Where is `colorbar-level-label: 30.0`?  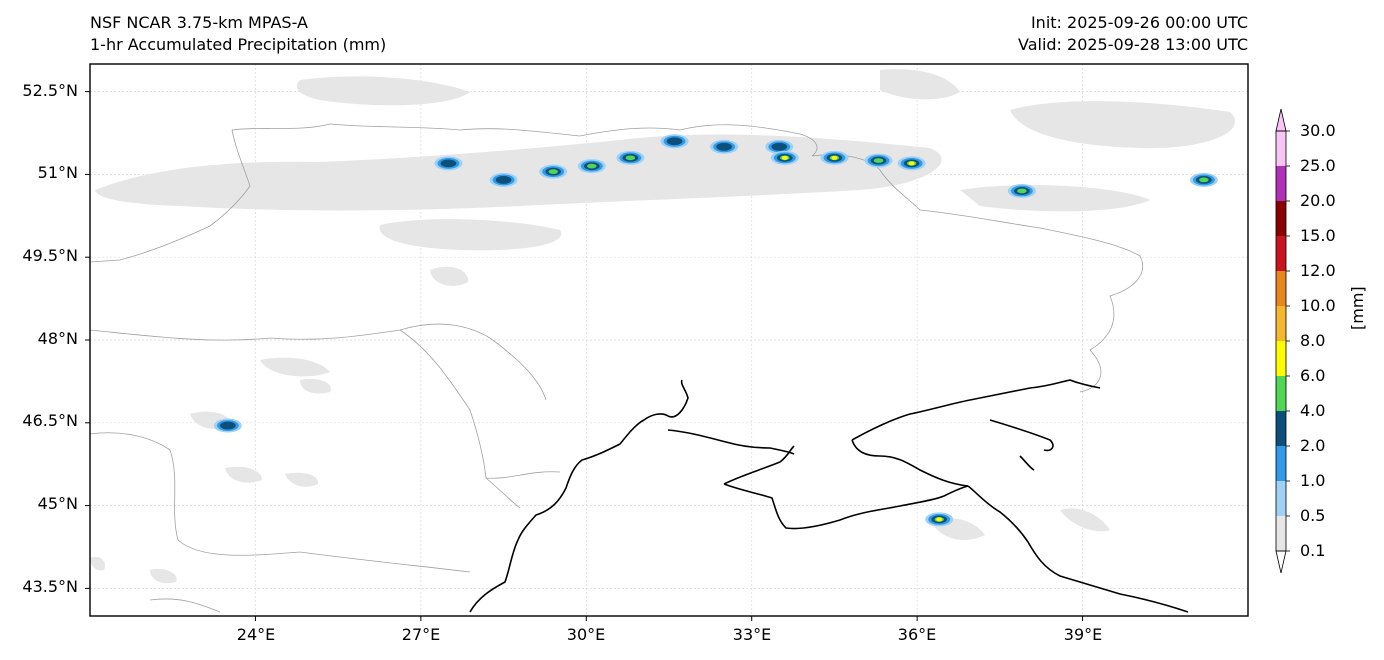 colorbar-level-label: 30.0 is located at coordinates (1318, 130).